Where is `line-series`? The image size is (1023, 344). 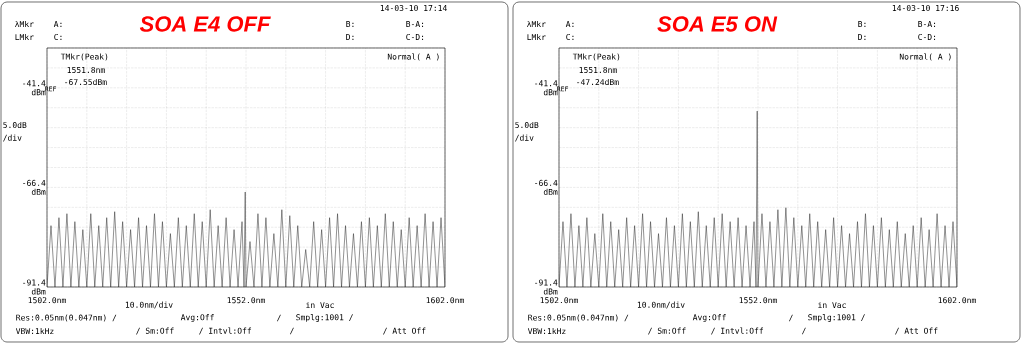
line-series is located at coordinates (246, 239).